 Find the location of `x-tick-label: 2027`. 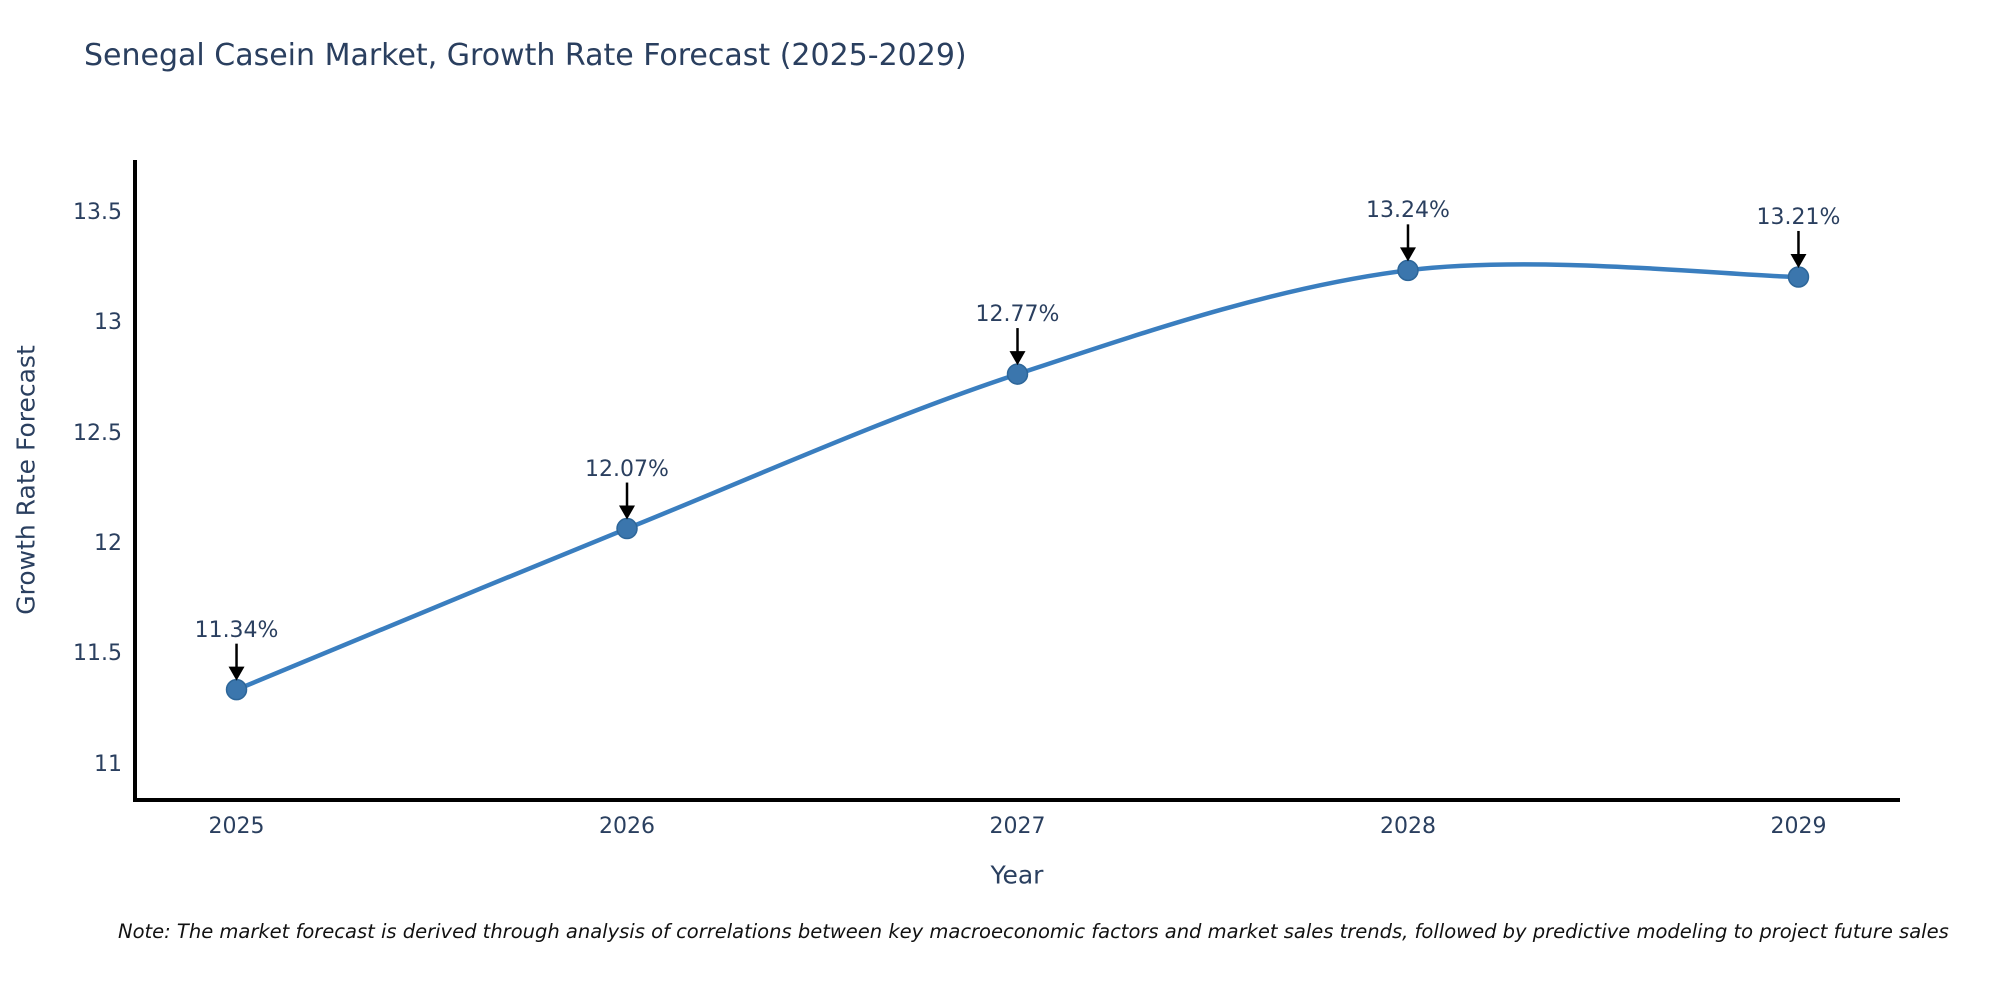

x-tick-label: 2027 is located at coordinates (1017, 826).